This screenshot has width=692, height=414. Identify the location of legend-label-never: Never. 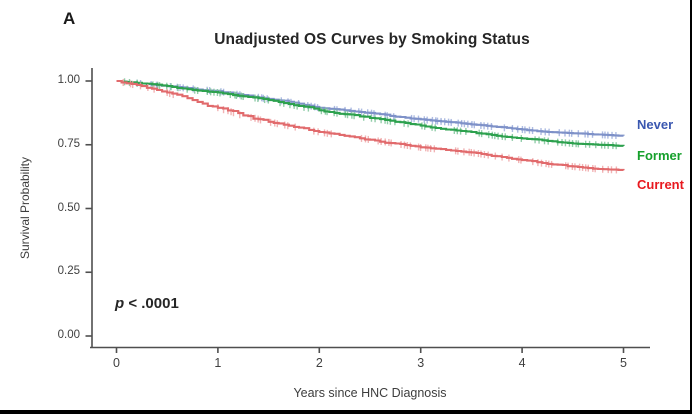
(655, 124).